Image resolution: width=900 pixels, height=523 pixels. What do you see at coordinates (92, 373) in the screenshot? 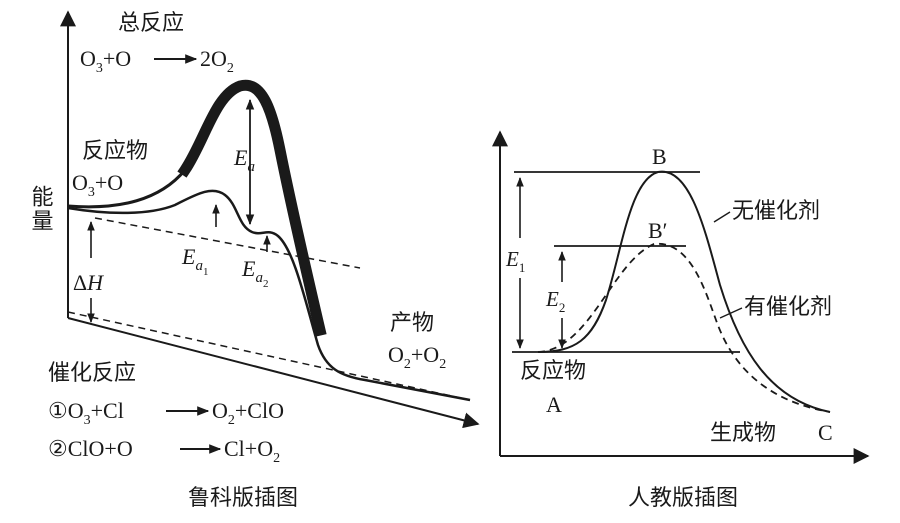
I see `catalytic-reaction-title: 催化反应` at bounding box center [92, 373].